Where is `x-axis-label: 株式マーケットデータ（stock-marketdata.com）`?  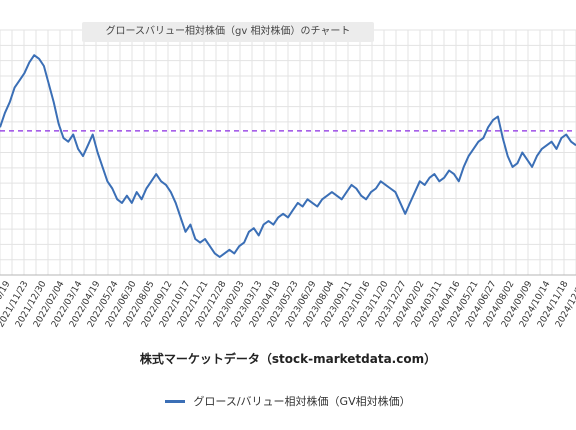 x-axis-label: 株式マーケットデータ（stock-marketdata.com） is located at coordinates (288, 359).